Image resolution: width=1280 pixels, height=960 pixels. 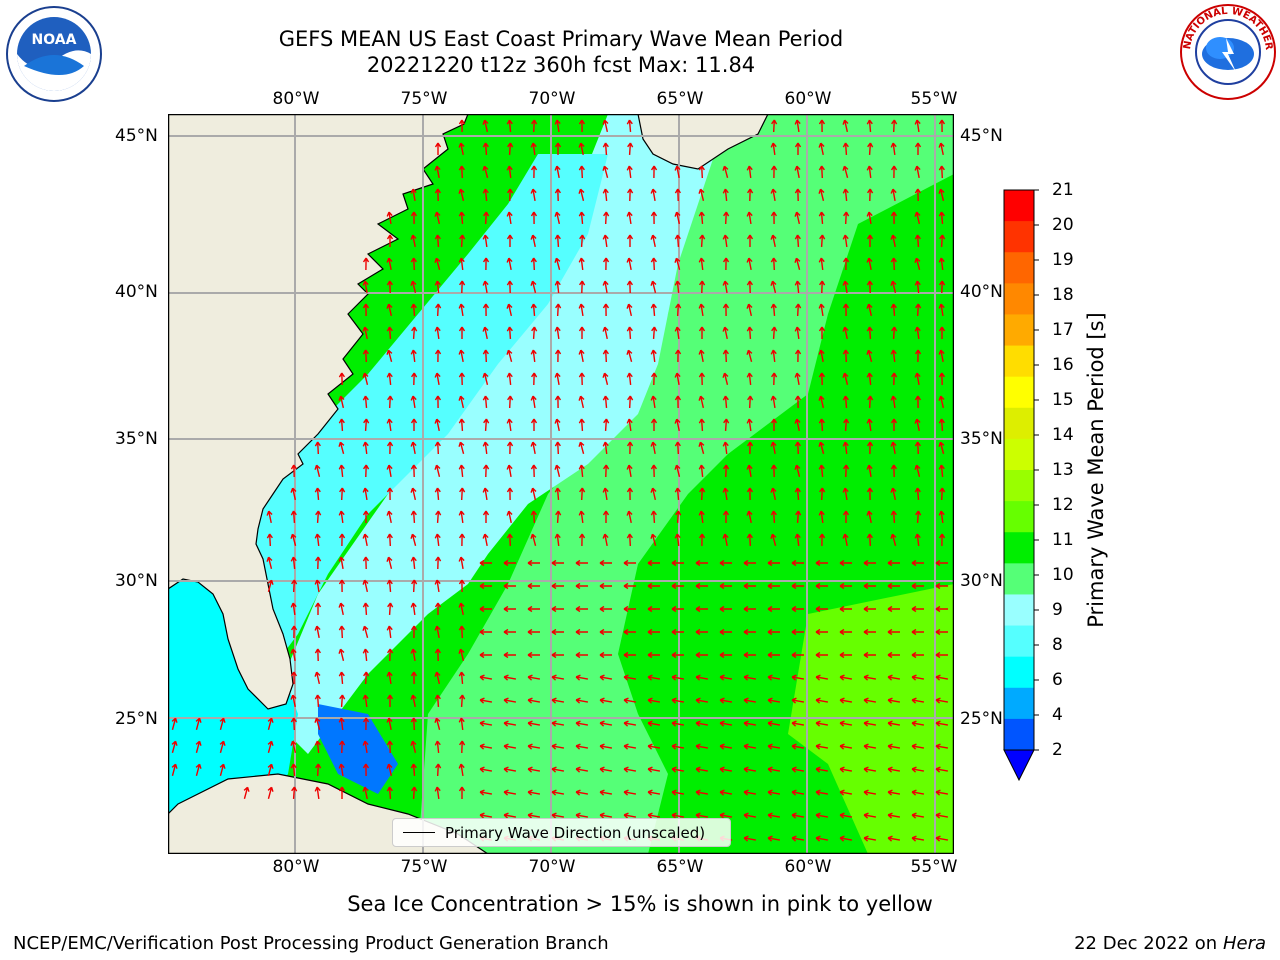 I want to click on noaa-logo-text: NOAA, so click(x=54, y=40).